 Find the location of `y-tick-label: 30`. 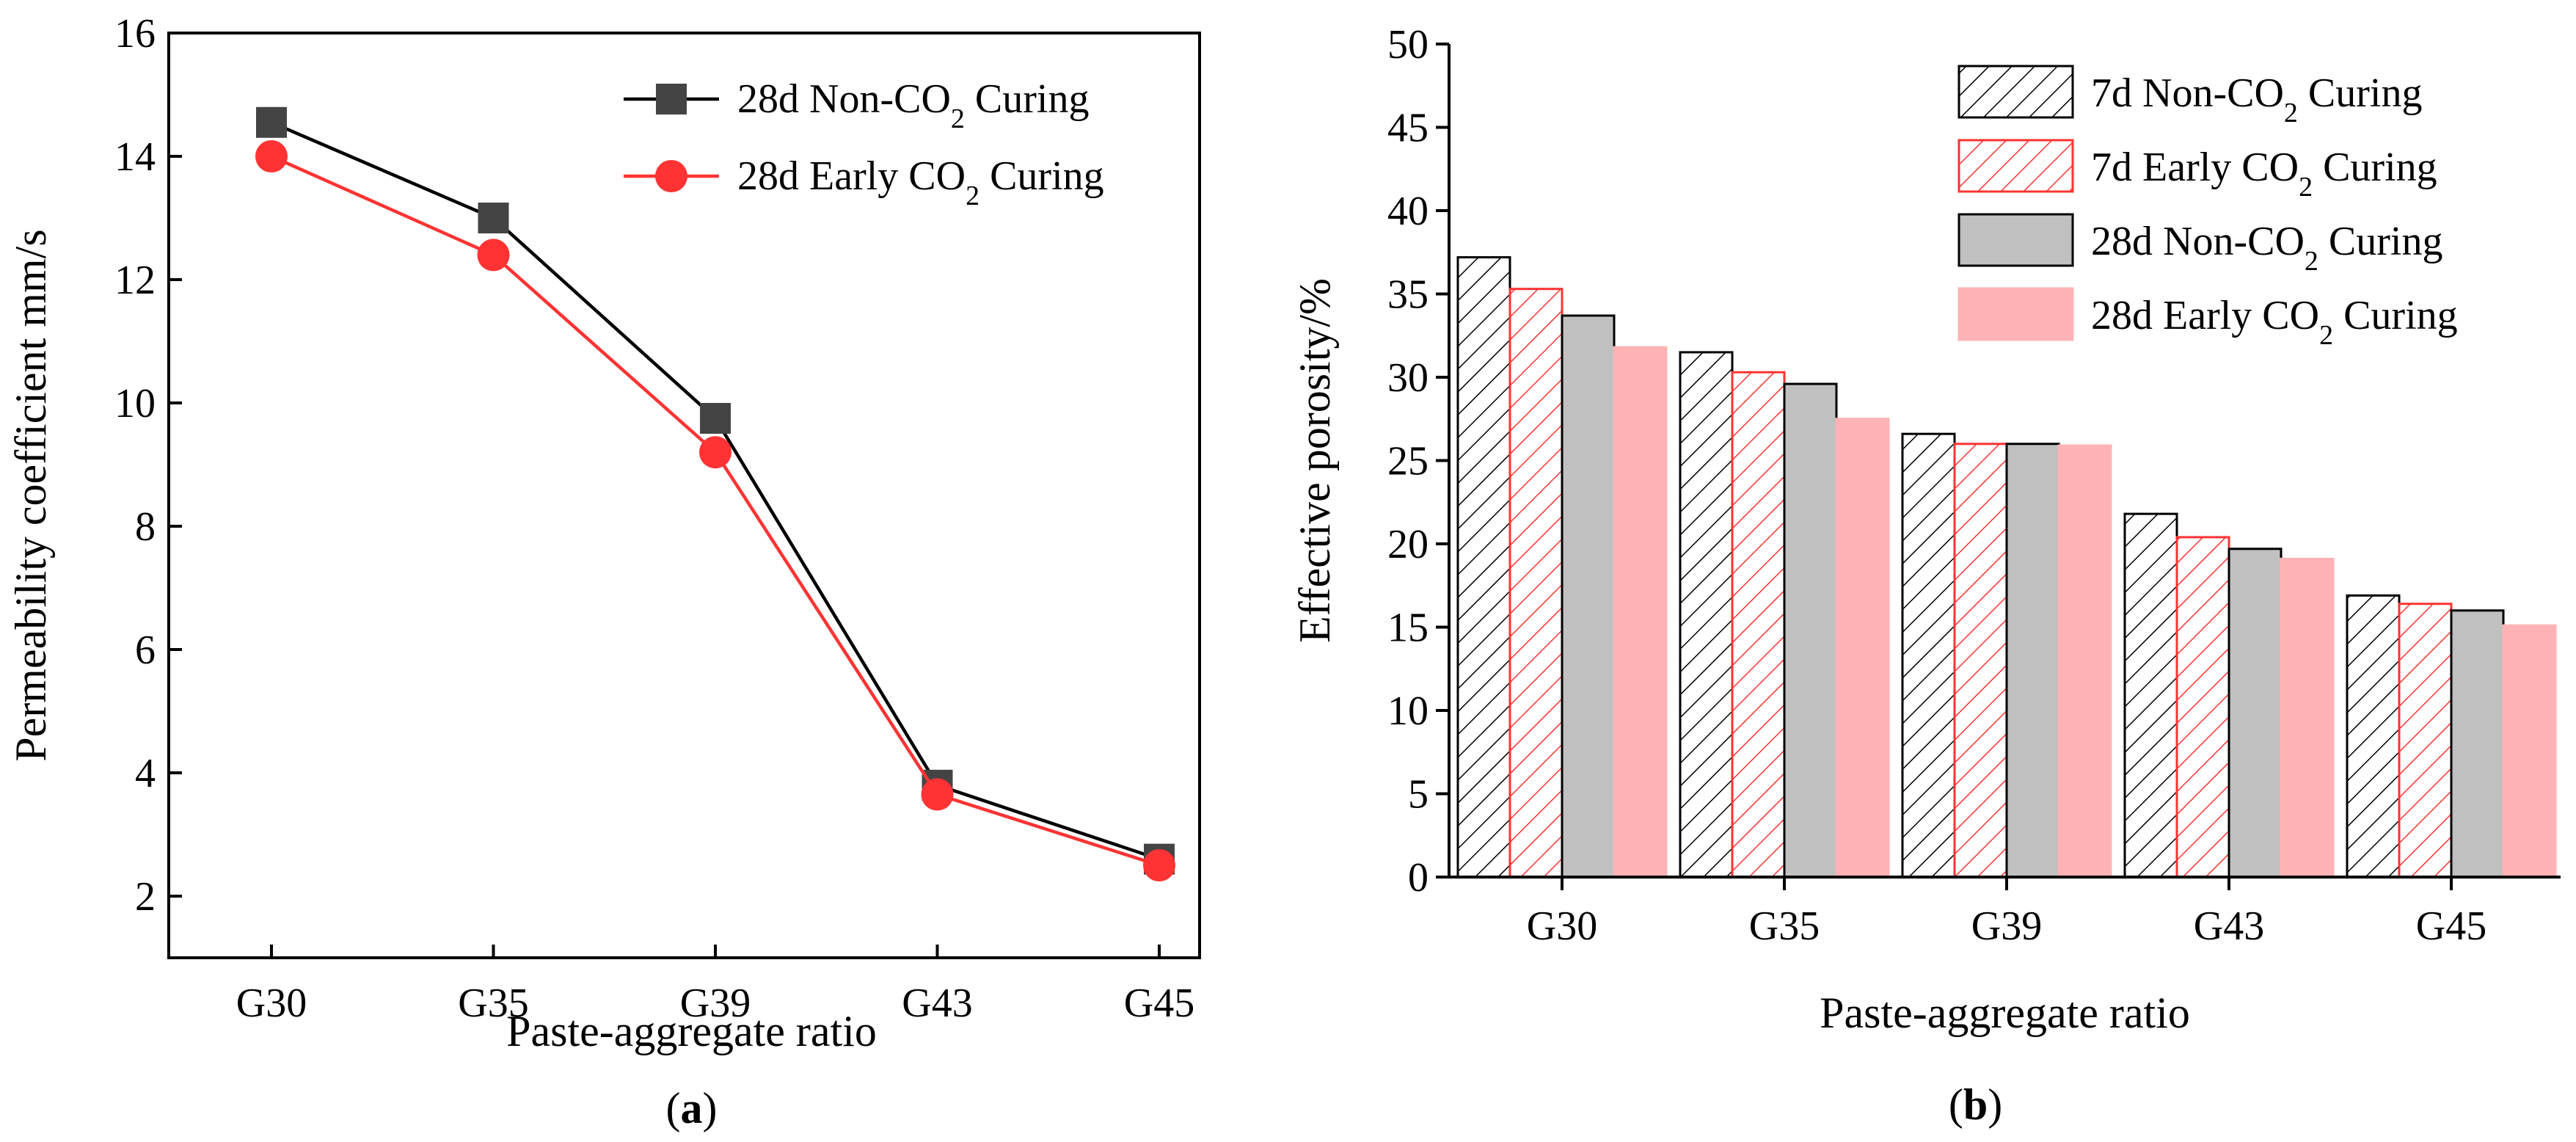

y-tick-label: 30 is located at coordinates (1408, 378).